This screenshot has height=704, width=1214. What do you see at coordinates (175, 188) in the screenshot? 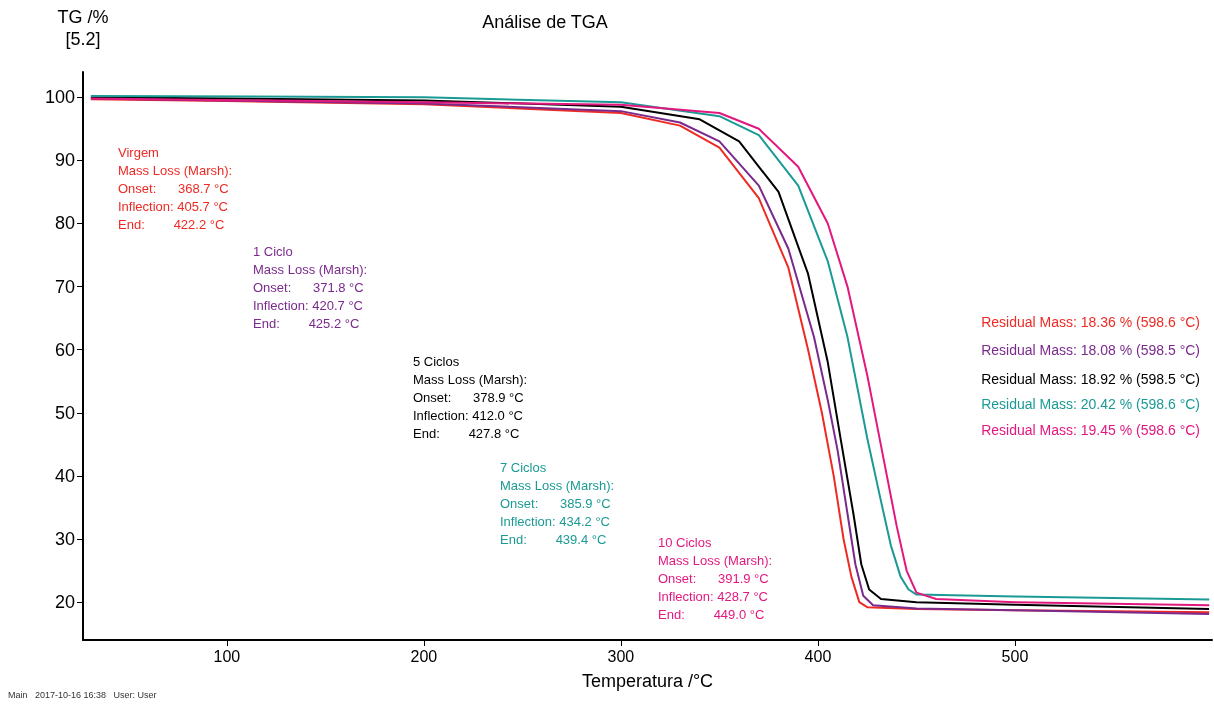
I see `annotation: Virgem Mass Loss (Marsh): Onset: 368.7 °C Inflection: 405.7 °C End: 422.2 °C` at bounding box center [175, 188].